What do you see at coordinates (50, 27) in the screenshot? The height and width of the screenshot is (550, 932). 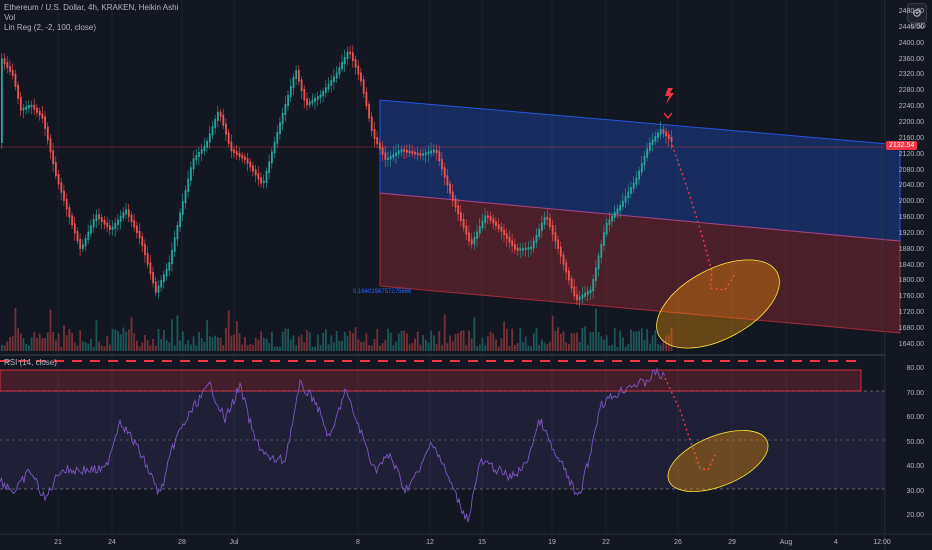 I see `linreg-legend: Lin Reg (2, -2, 100, close)` at bounding box center [50, 27].